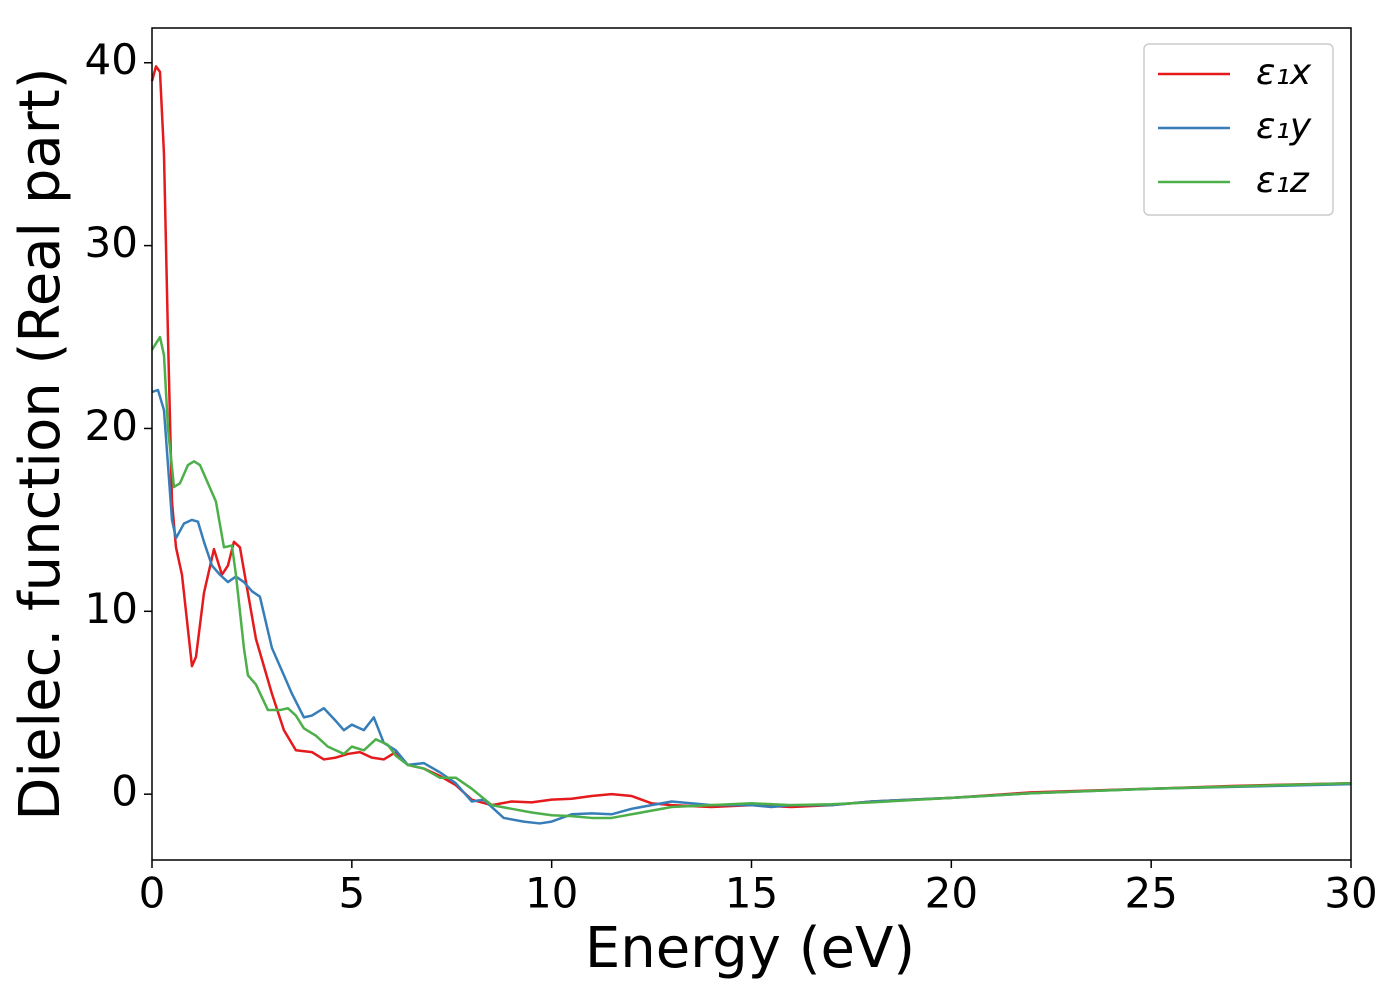 The height and width of the screenshot is (1000, 1400). I want to click on y-tick-label: 0, so click(124, 791).